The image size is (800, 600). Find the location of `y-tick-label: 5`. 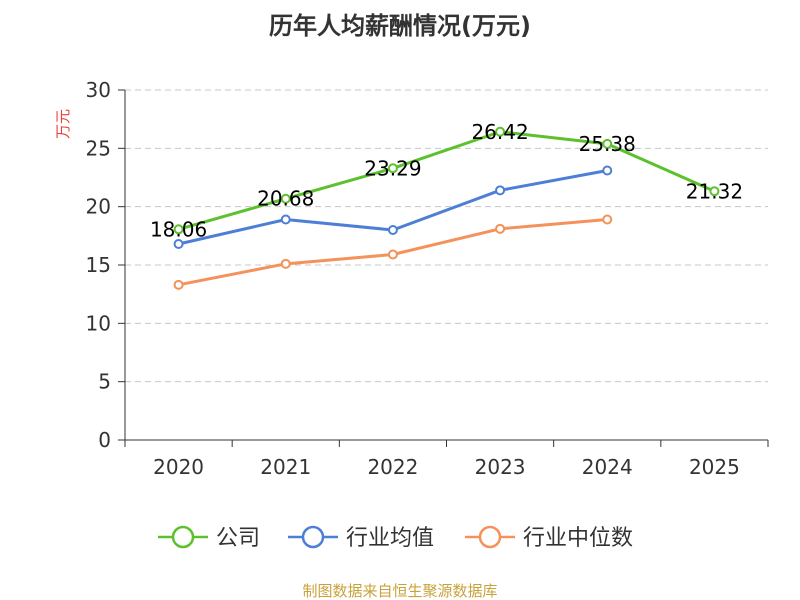

y-tick-label: 5 is located at coordinates (104, 382).